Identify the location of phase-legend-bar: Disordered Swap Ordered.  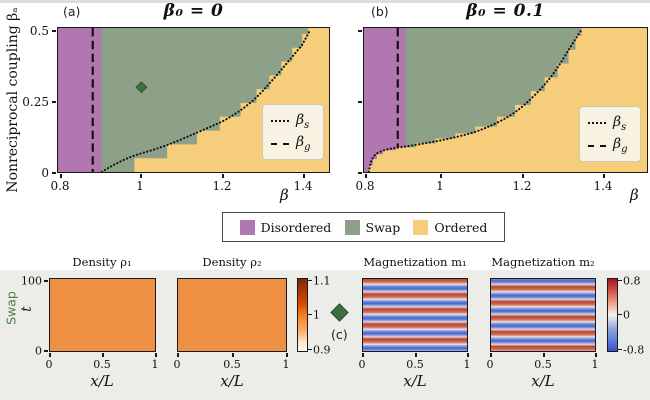
(363, 227).